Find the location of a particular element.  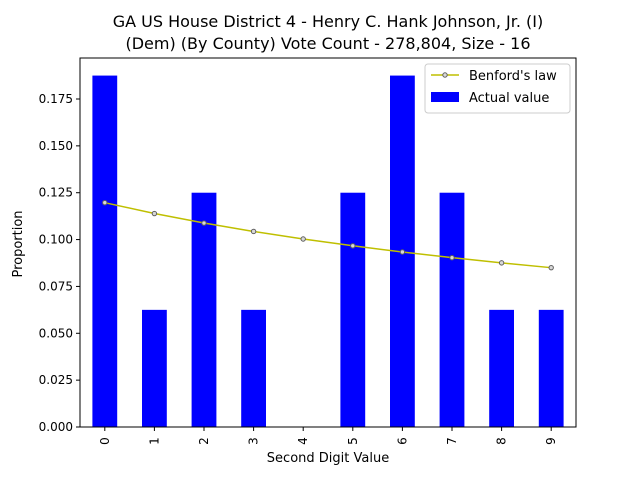

y-tick-label: 0.175 is located at coordinates (56, 99).